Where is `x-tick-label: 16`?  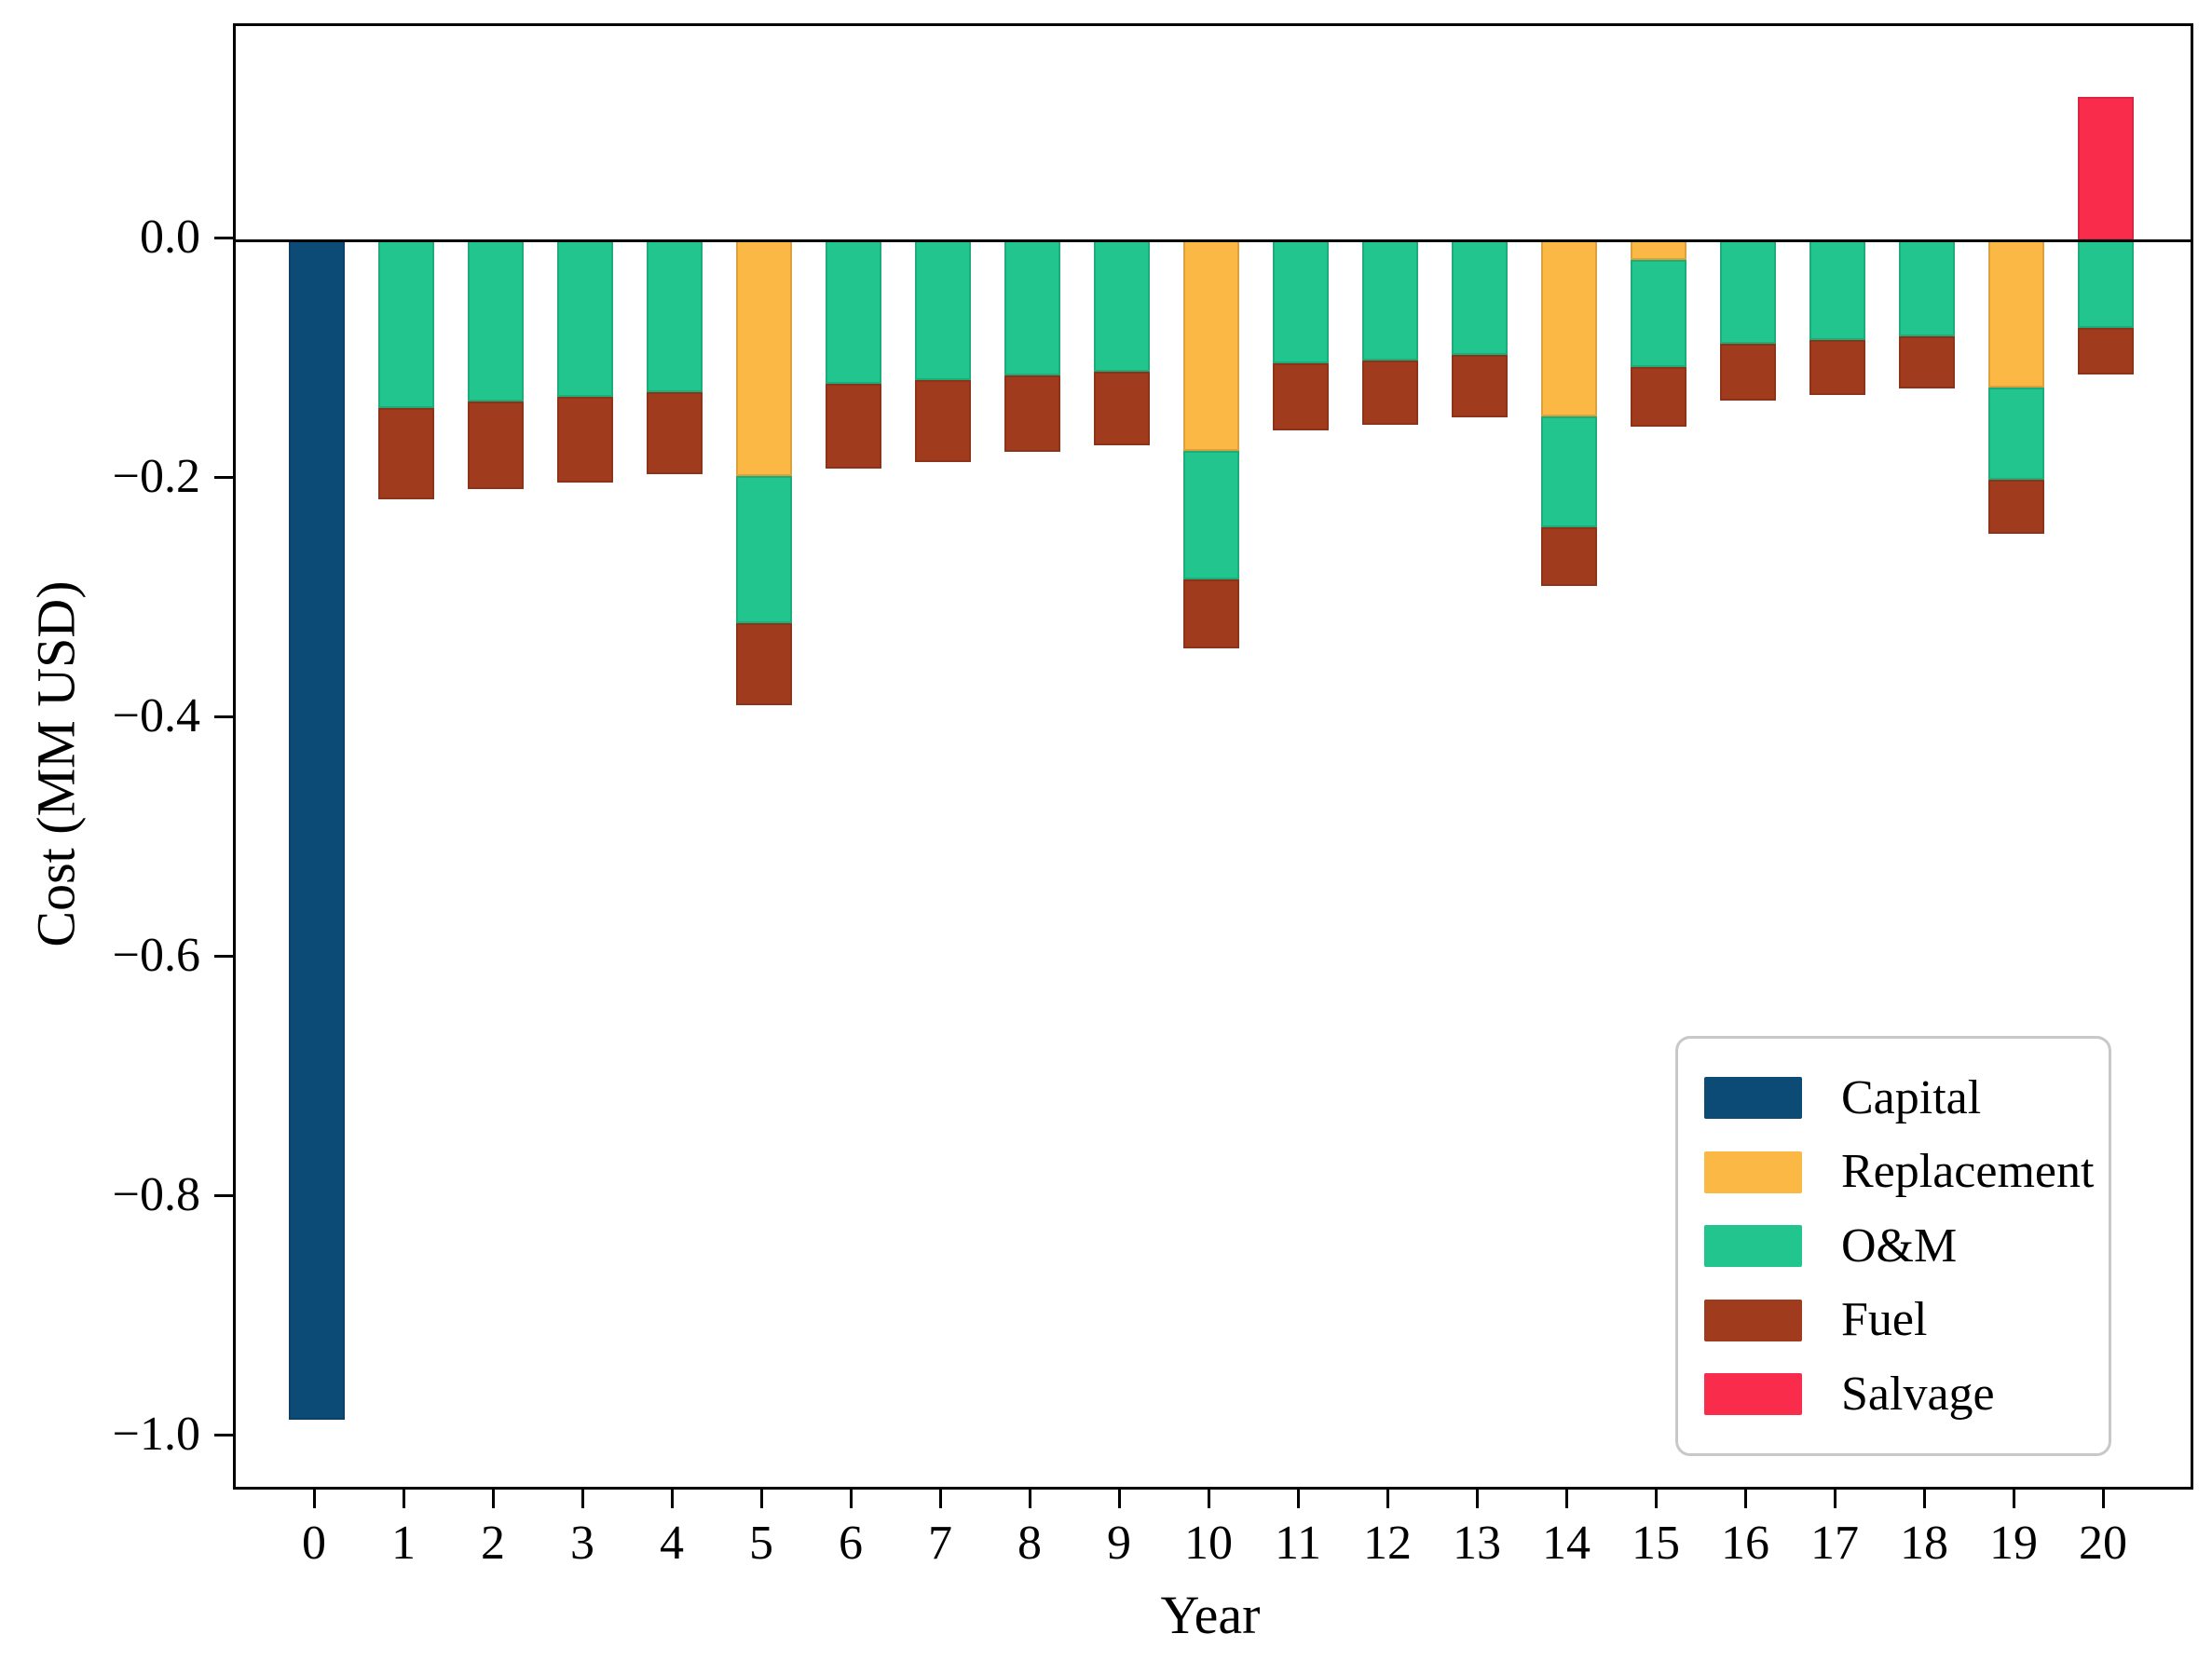
x-tick-label: 16 is located at coordinates (1745, 1543).